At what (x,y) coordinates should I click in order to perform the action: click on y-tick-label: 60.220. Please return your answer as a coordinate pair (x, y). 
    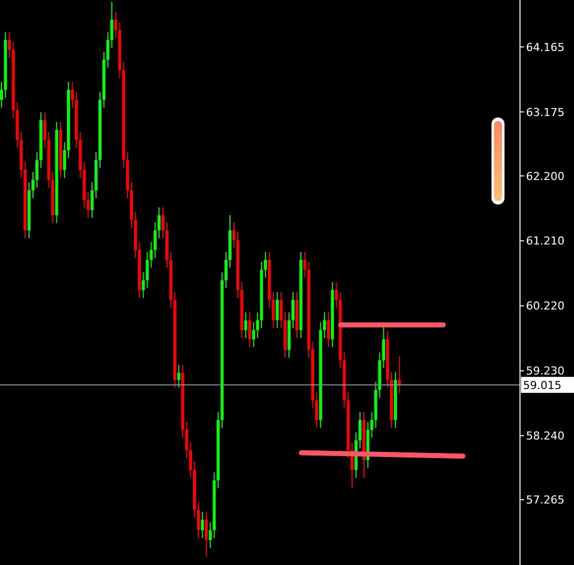
    Looking at the image, I should click on (545, 306).